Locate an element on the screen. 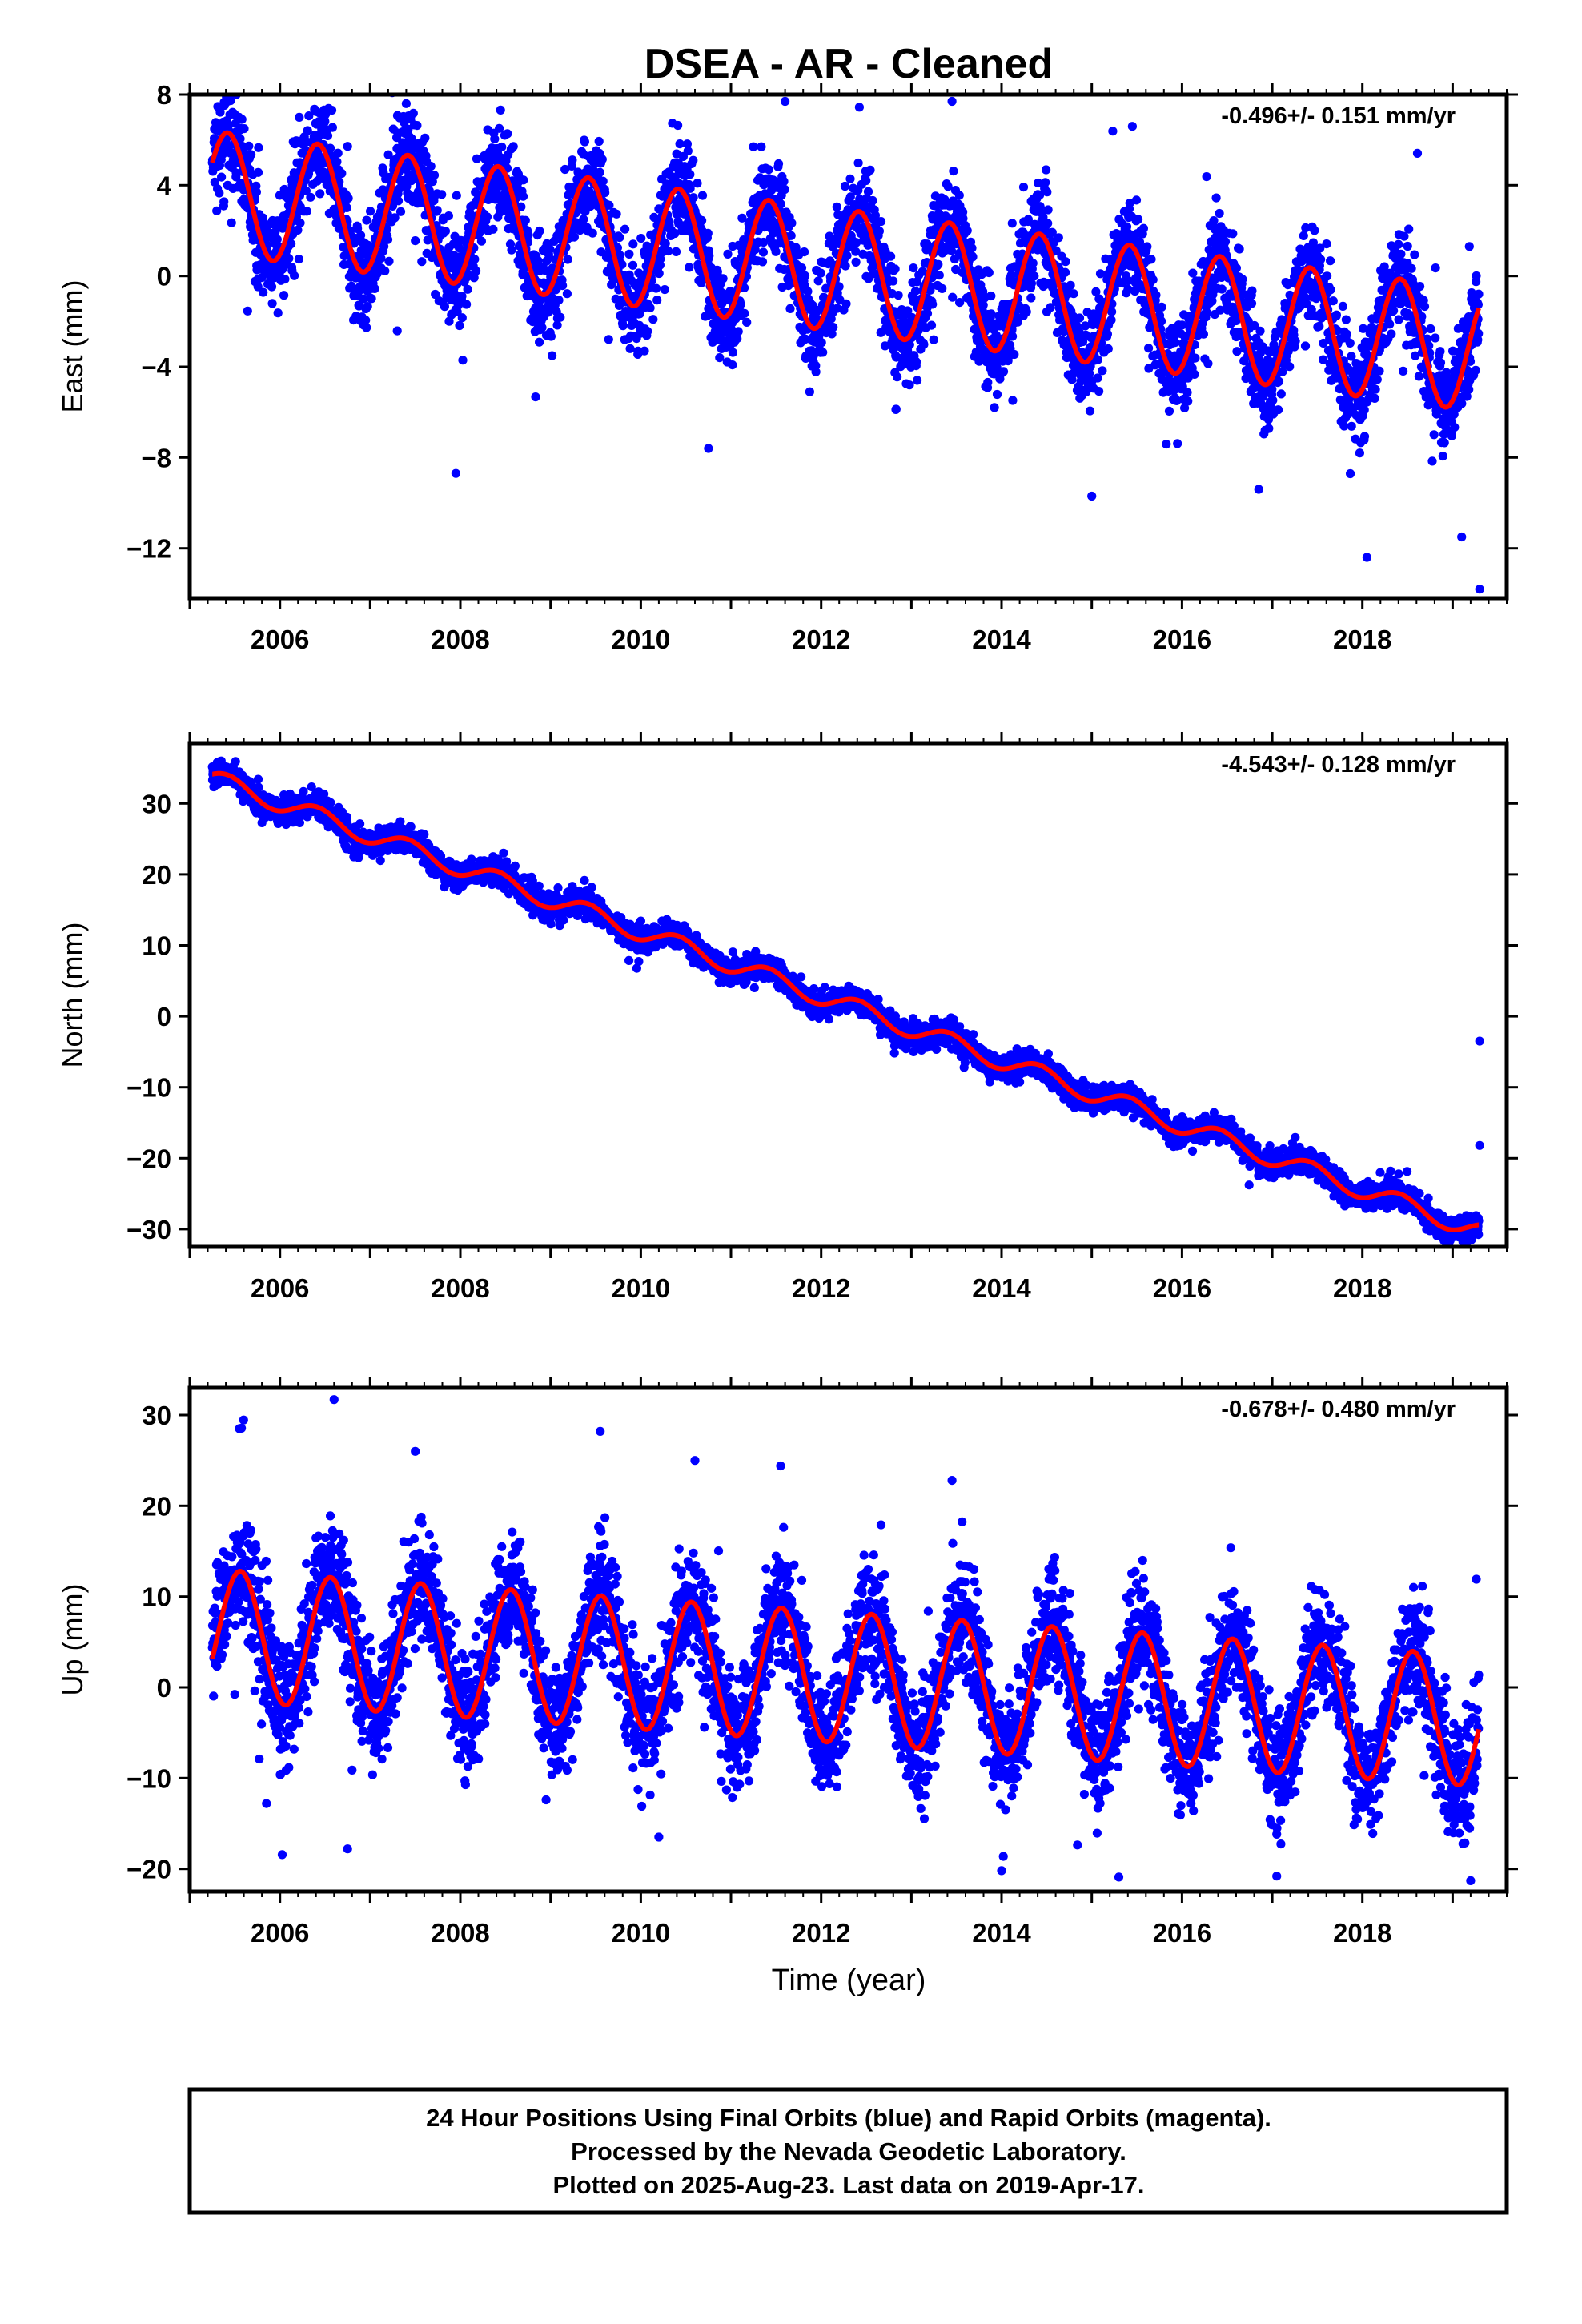 The height and width of the screenshot is (2324, 1582). east-y-axis-label: East (mm) is located at coordinates (72, 346).